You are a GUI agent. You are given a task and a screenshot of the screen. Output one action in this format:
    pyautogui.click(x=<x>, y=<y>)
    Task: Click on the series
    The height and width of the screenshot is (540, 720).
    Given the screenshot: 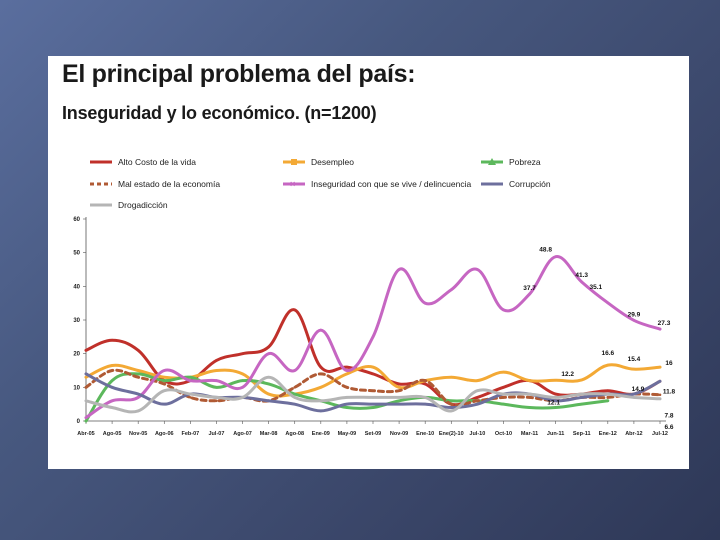 What is the action you would take?
    pyautogui.click(x=373, y=392)
    